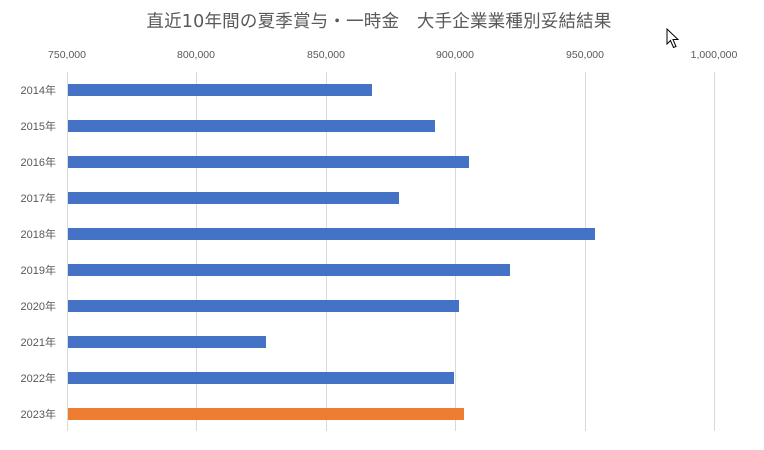 This screenshot has height=450, width=764. What do you see at coordinates (266, 414) in the screenshot?
I see `bar-2023年` at bounding box center [266, 414].